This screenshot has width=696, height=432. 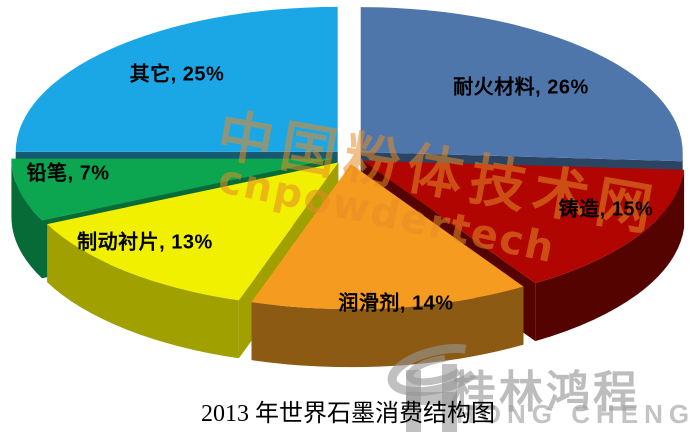 What do you see at coordinates (145, 242) in the screenshot?
I see `slice-label-brake-lining: 制动衬片, 13%` at bounding box center [145, 242].